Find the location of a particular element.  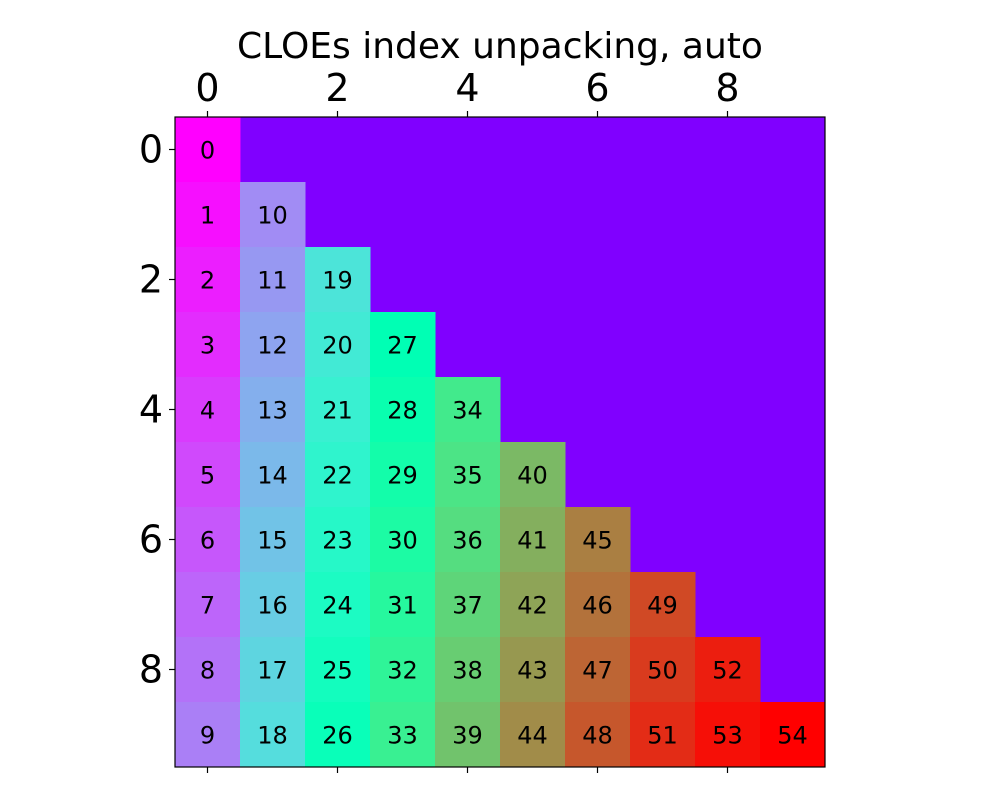

heatmap-cell-label: 9 is located at coordinates (207, 736).